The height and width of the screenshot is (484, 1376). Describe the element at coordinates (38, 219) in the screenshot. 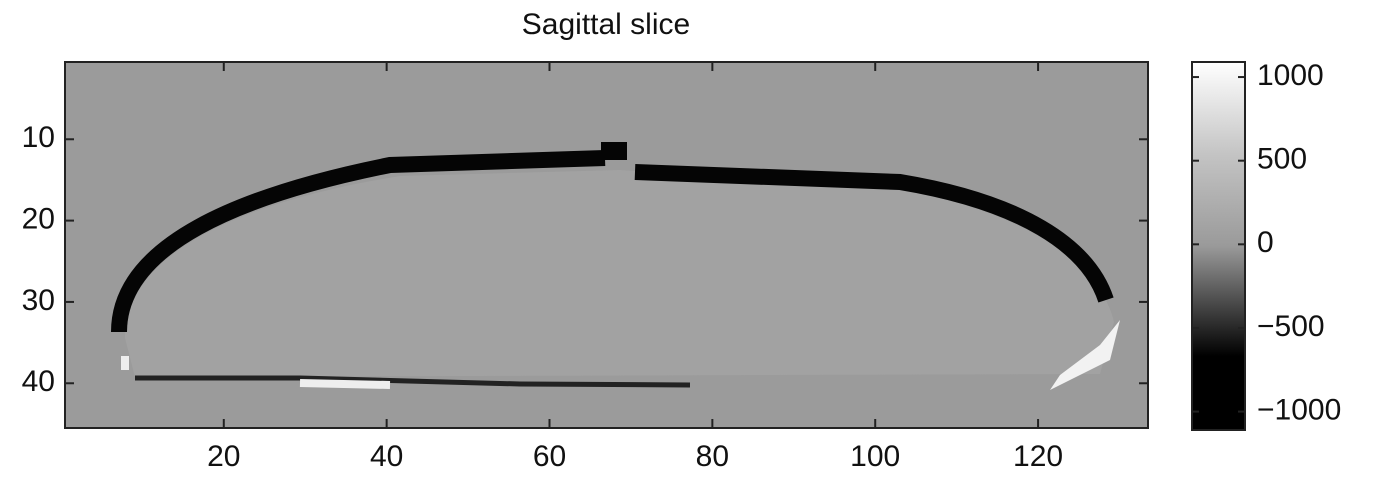

I see `y-tick-label: 20` at that location.